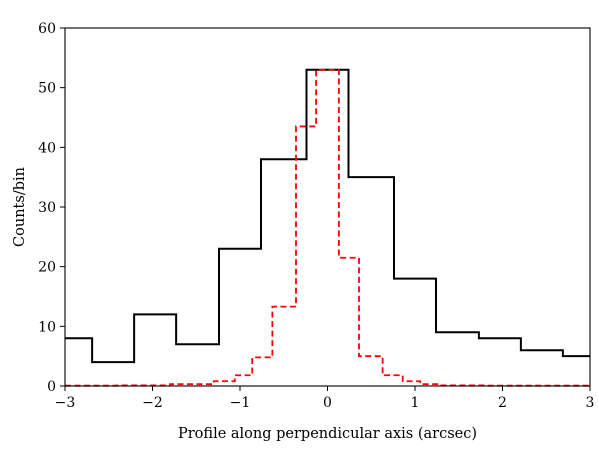 This screenshot has height=460, width=598. I want to click on x-tick-label: 1, so click(415, 403).